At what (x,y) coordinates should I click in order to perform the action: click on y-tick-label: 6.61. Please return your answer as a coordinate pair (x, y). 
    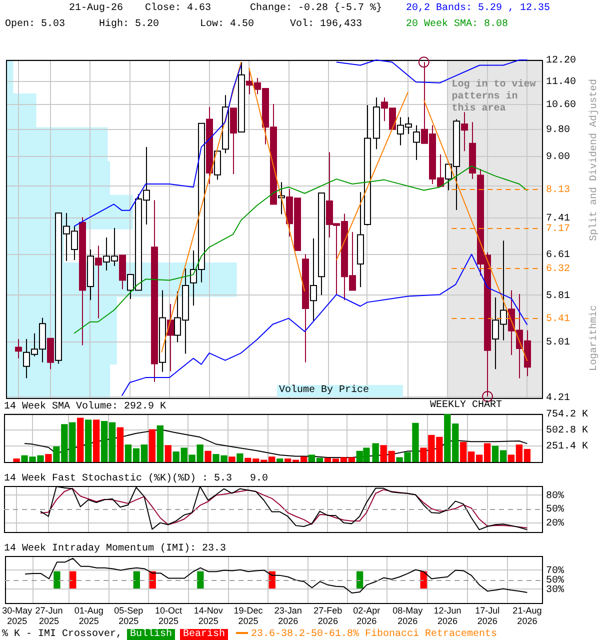
    Looking at the image, I should click on (558, 255).